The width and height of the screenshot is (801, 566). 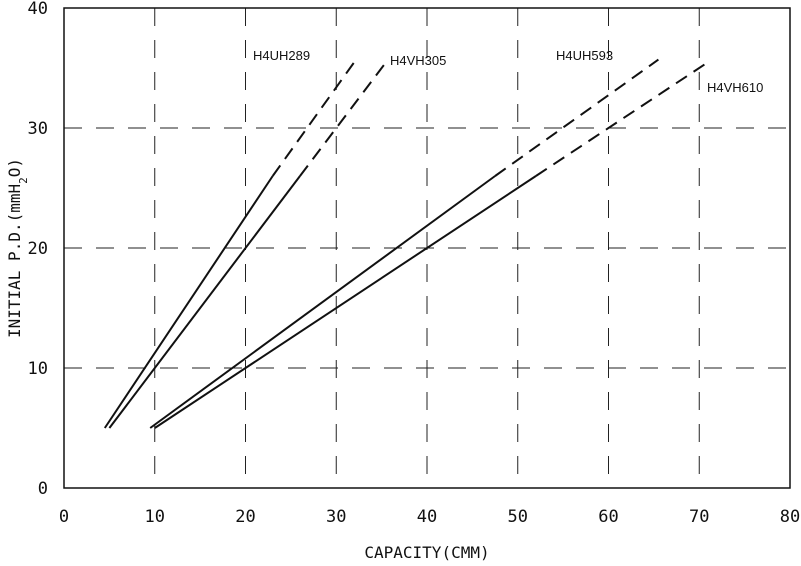 I want to click on y-tick-label: 10, so click(x=38, y=369).